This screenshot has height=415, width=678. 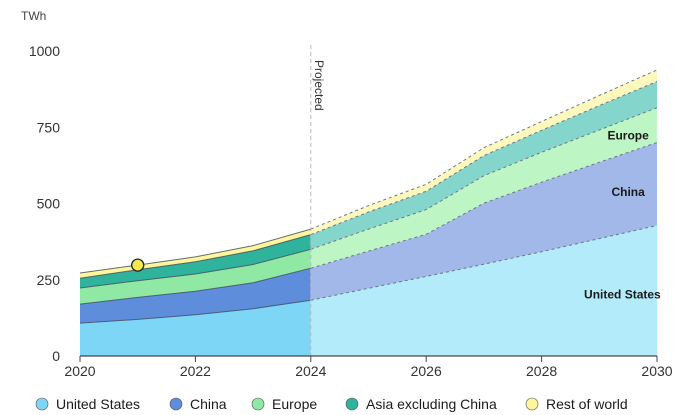 What do you see at coordinates (33, 16) in the screenshot?
I see `y-axis-unit-label: TWh` at bounding box center [33, 16].